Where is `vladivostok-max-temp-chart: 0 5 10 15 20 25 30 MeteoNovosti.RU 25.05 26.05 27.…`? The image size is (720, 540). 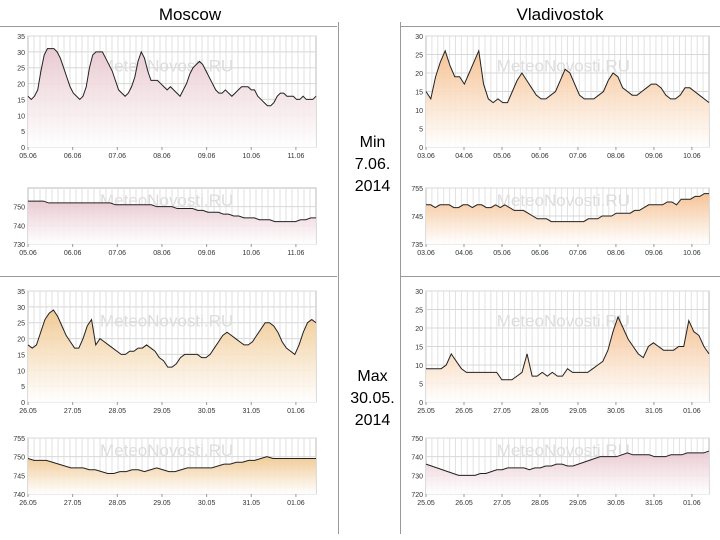 vladivostok-max-temp-chart: 0 5 10 15 20 25 30 MeteoNovosti.RU 25.05 26.05 27.… is located at coordinates (557, 350).